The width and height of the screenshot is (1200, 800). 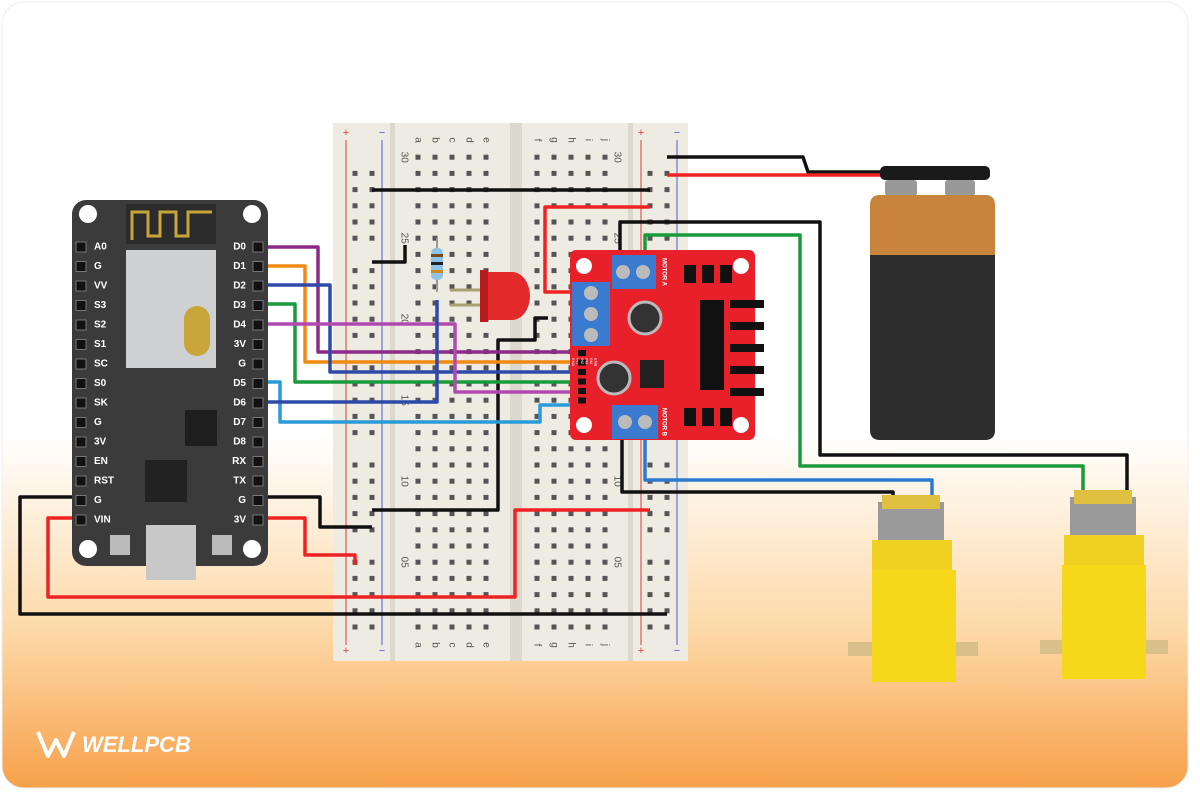 What do you see at coordinates (623, 272) in the screenshot?
I see `screw` at bounding box center [623, 272].